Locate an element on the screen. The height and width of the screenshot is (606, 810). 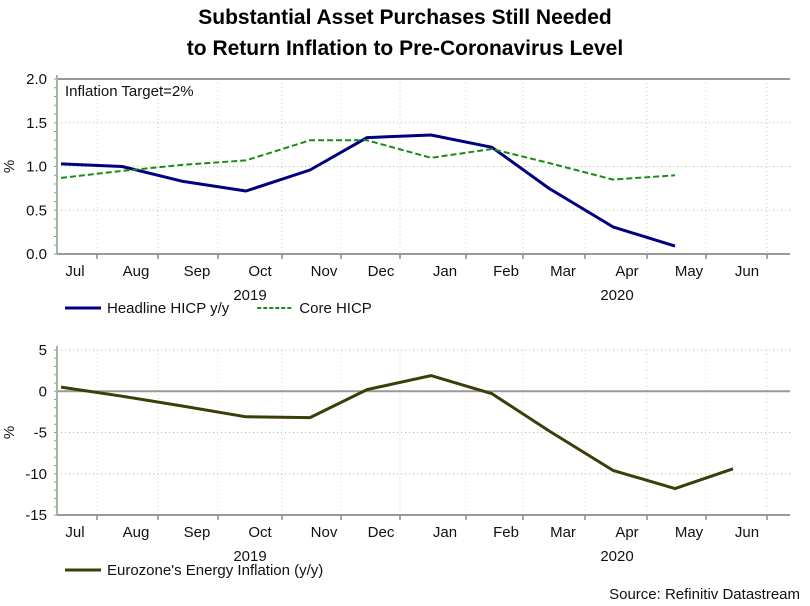
y-tick-label: 1.5 is located at coordinates (36, 123).